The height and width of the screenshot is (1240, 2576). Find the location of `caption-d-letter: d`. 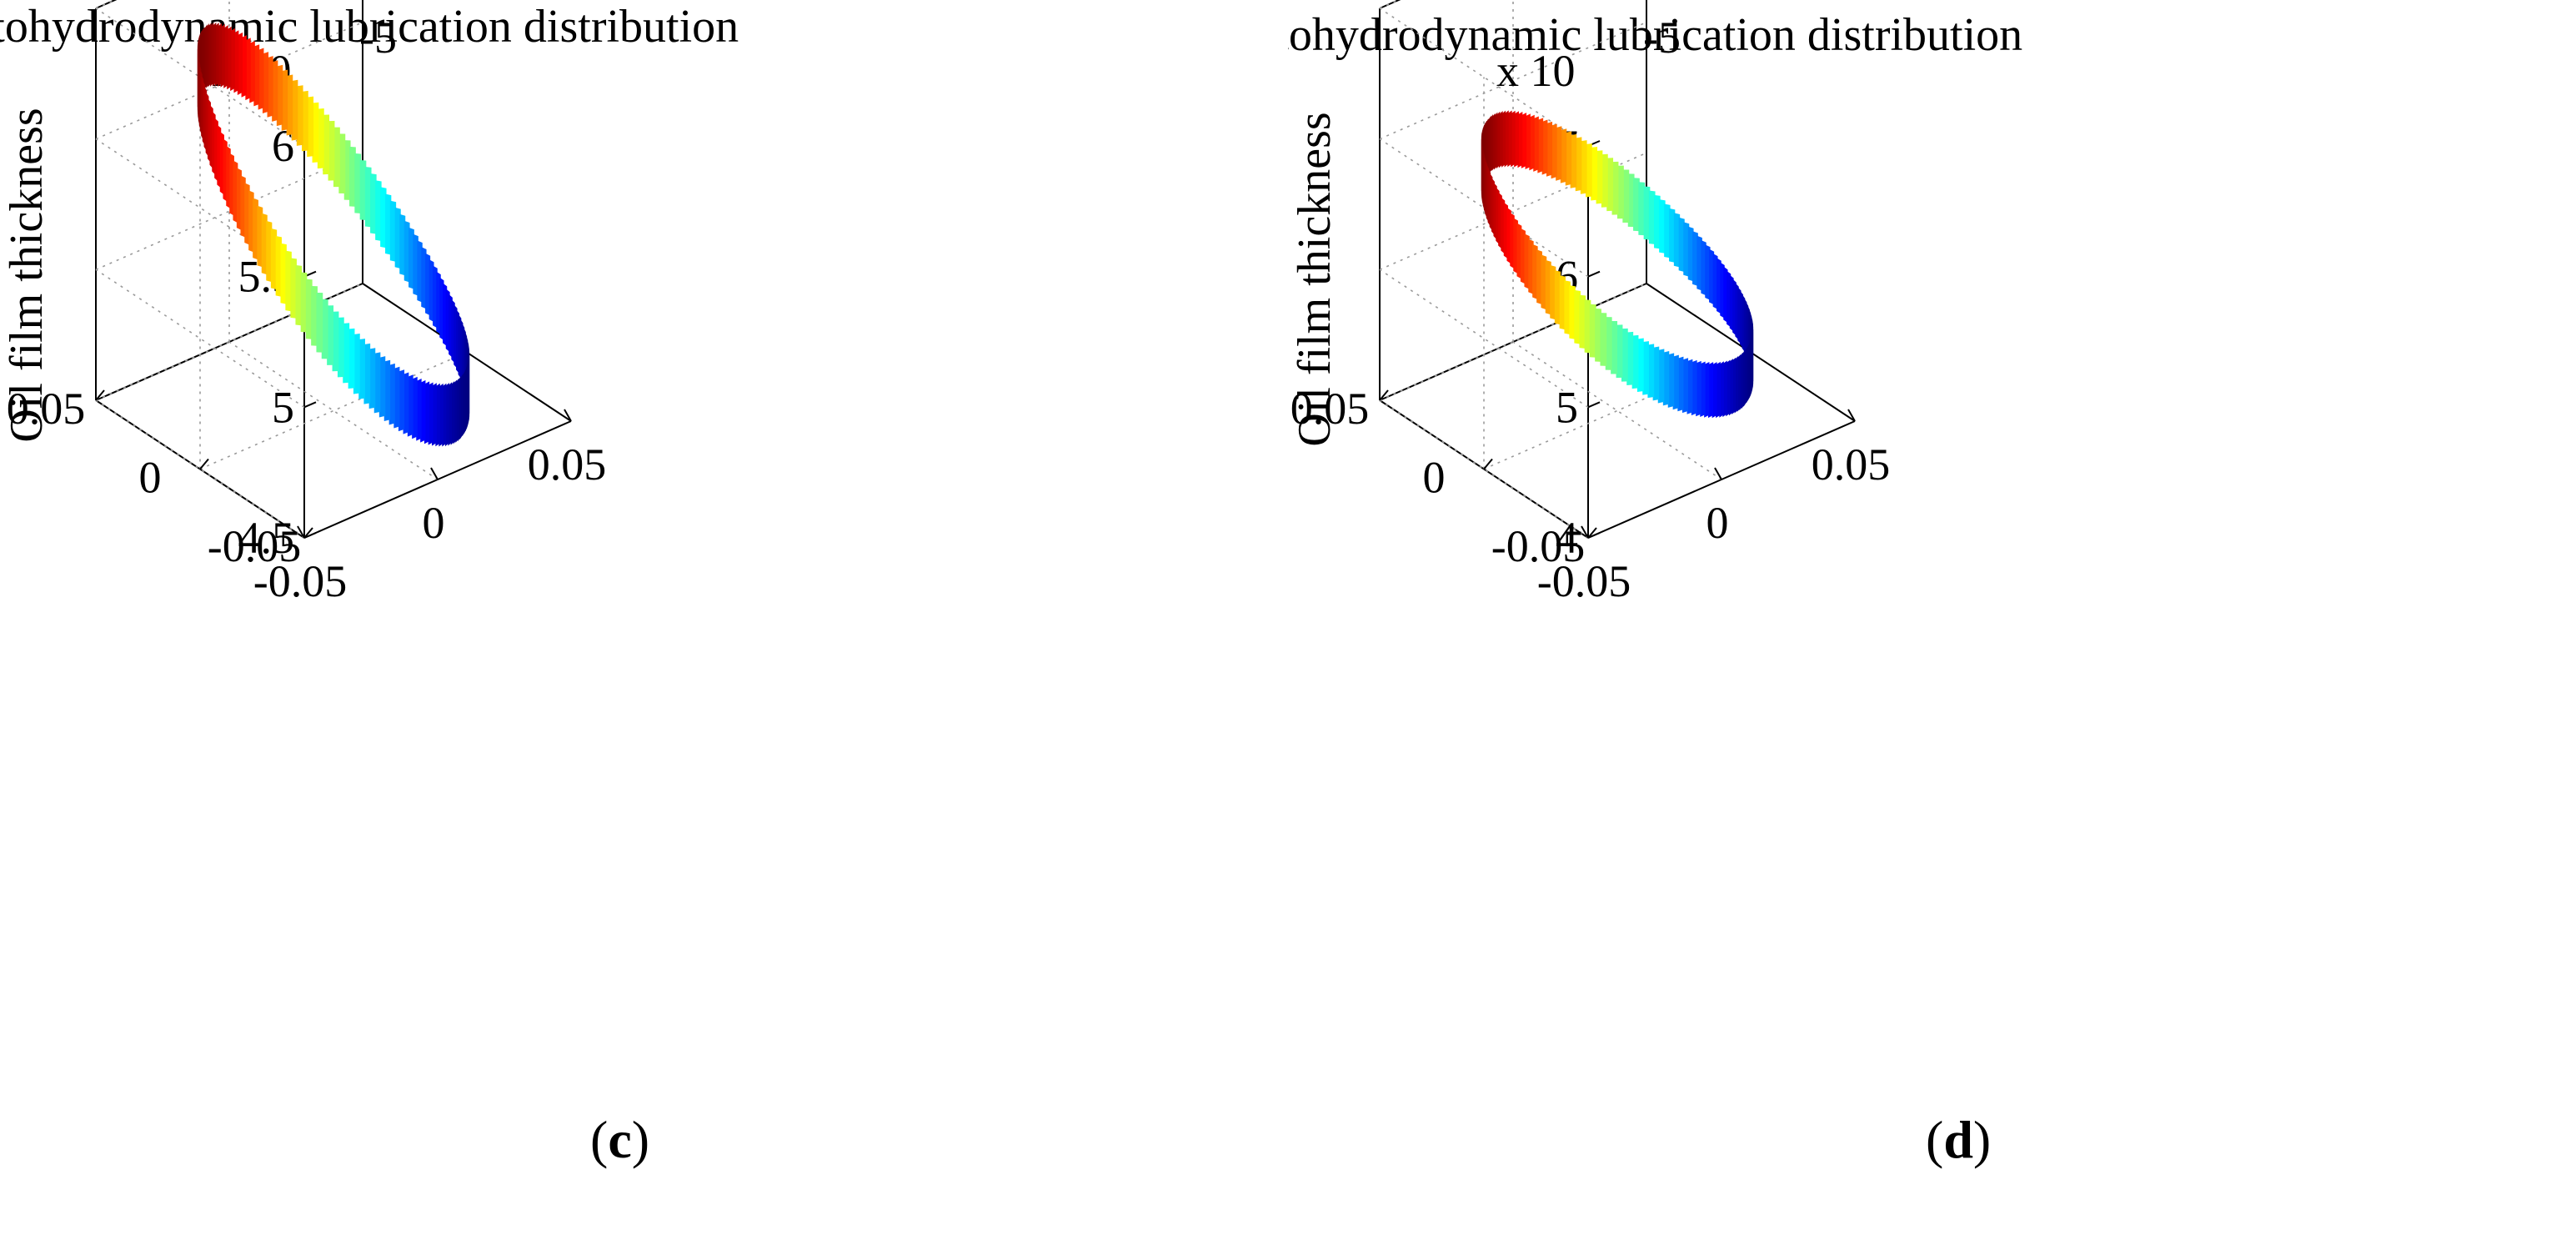

caption-d-letter: d is located at coordinates (1958, 1139).